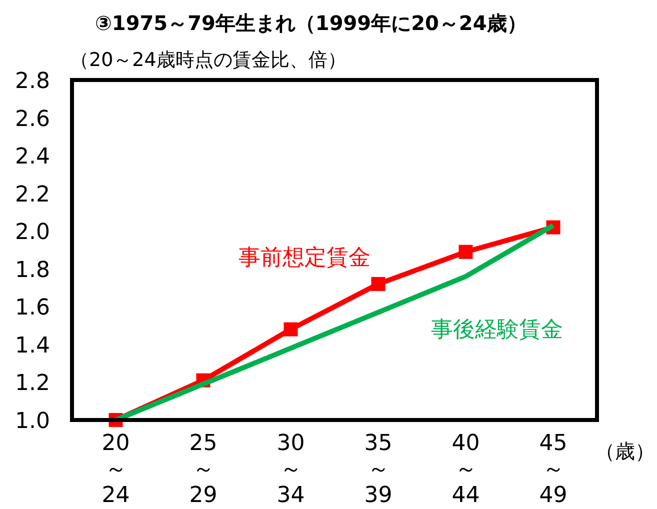  Describe the element at coordinates (497, 329) in the screenshot. I see `series-label: 事後経験賃金` at that location.